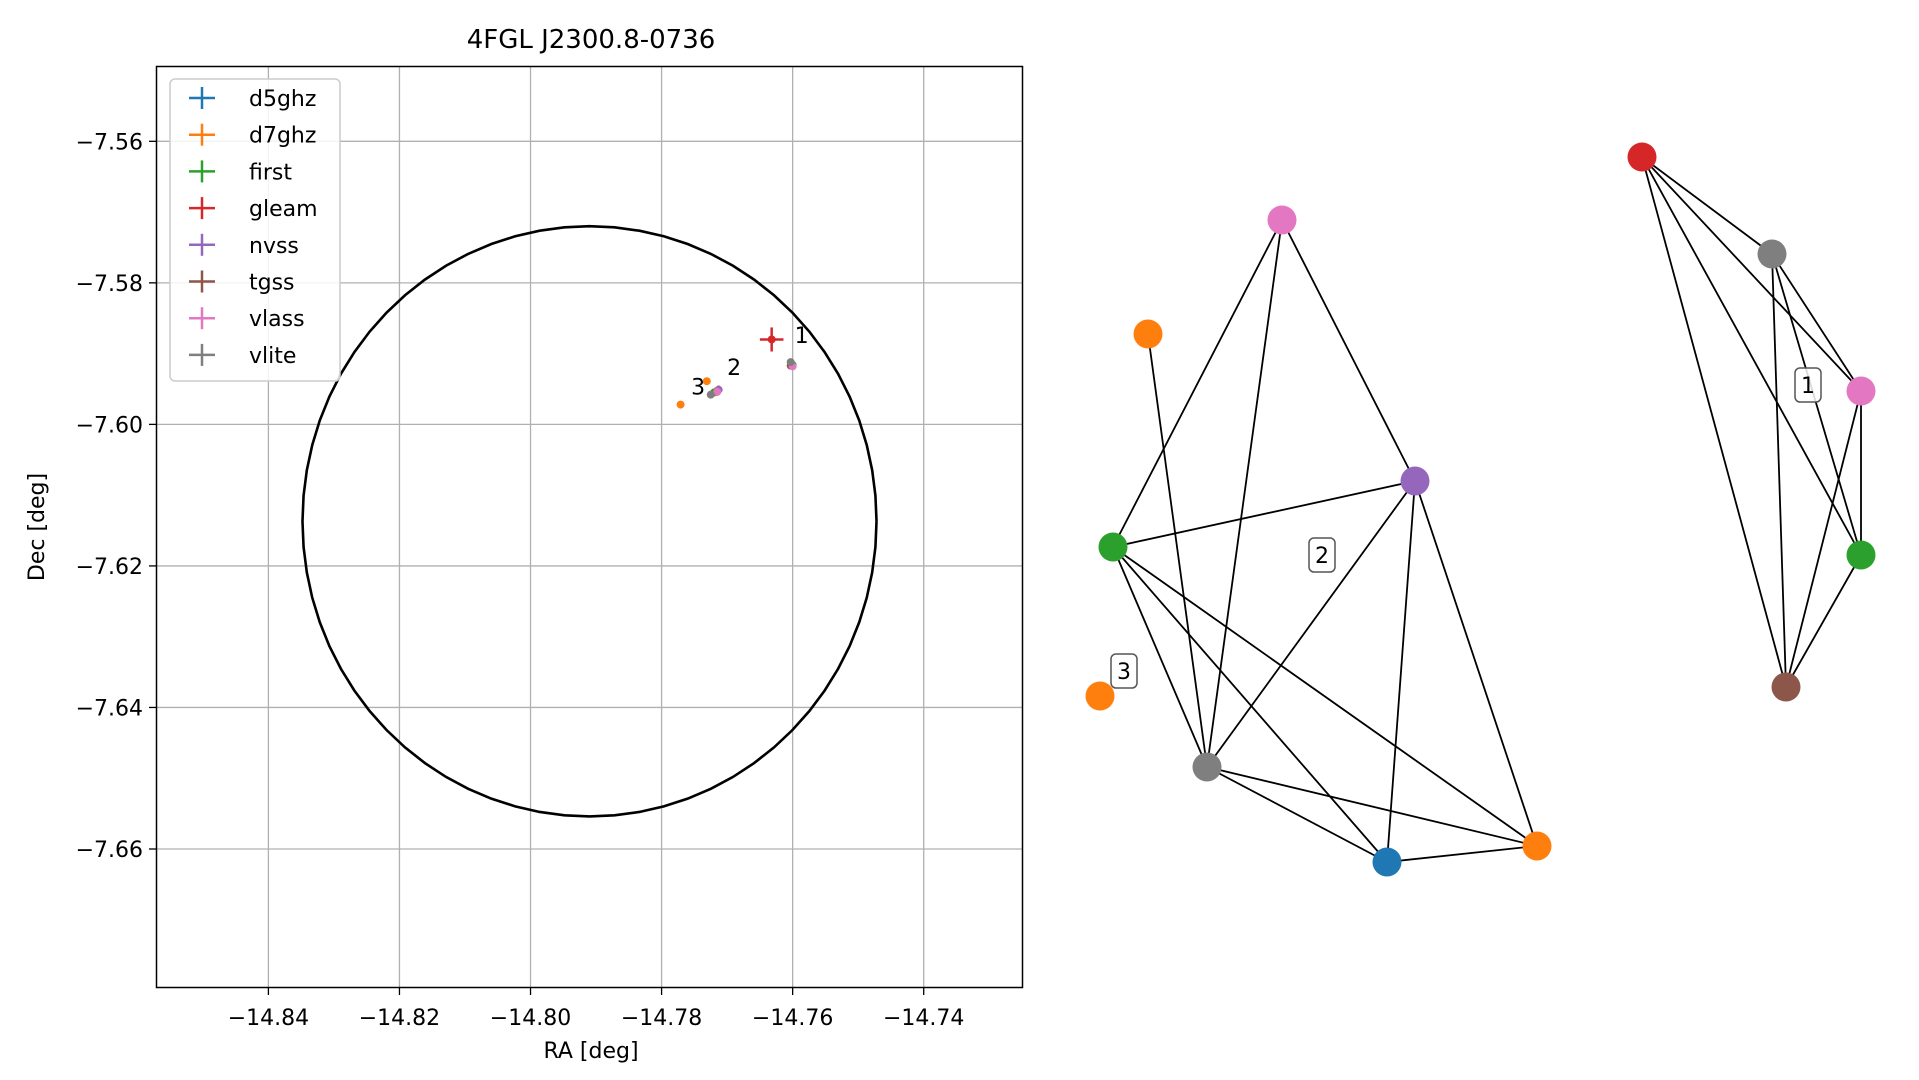 This screenshot has width=1919, height=1080. What do you see at coordinates (109, 567) in the screenshot?
I see `y-tick-label: −7.62` at bounding box center [109, 567].